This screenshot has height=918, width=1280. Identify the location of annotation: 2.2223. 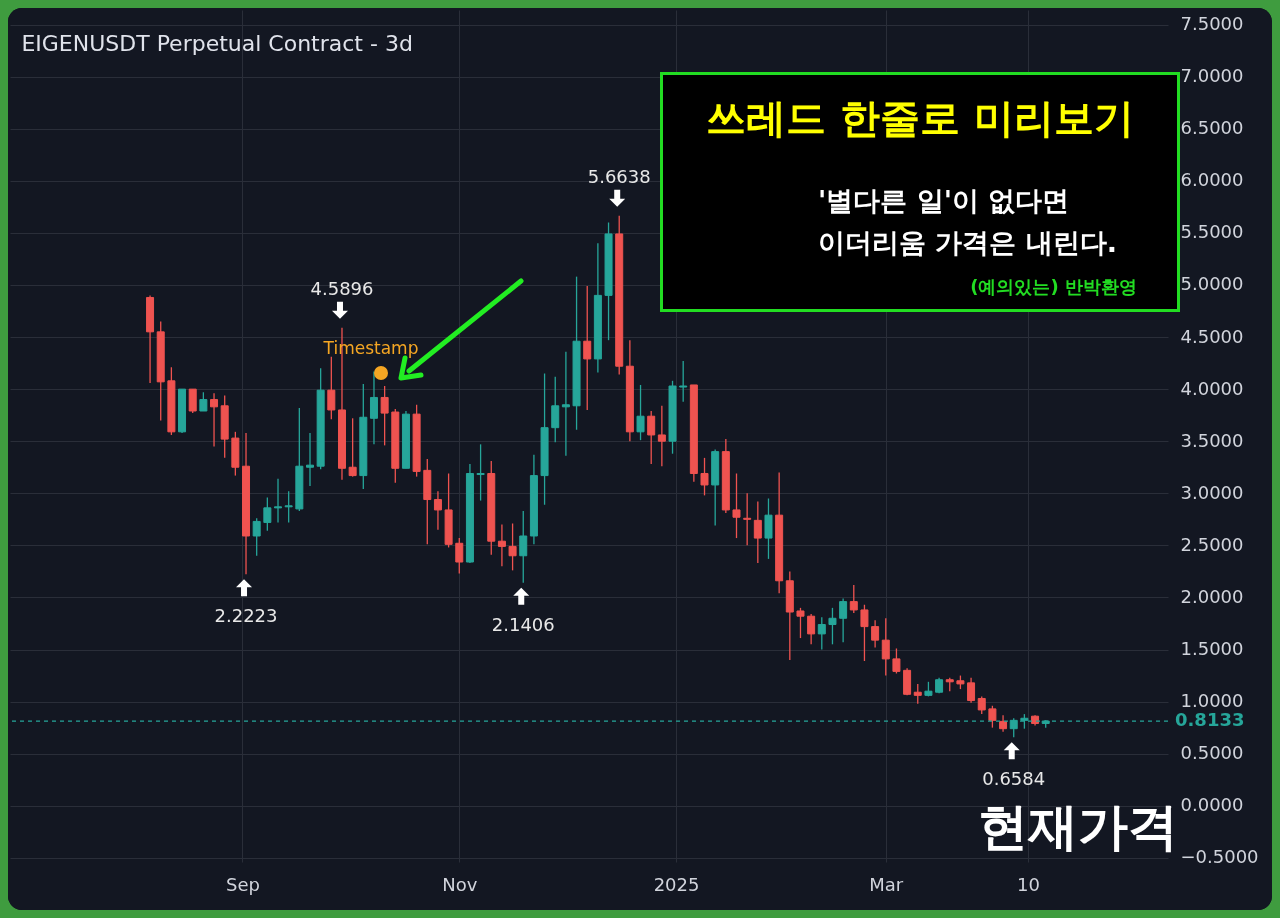
(246, 616).